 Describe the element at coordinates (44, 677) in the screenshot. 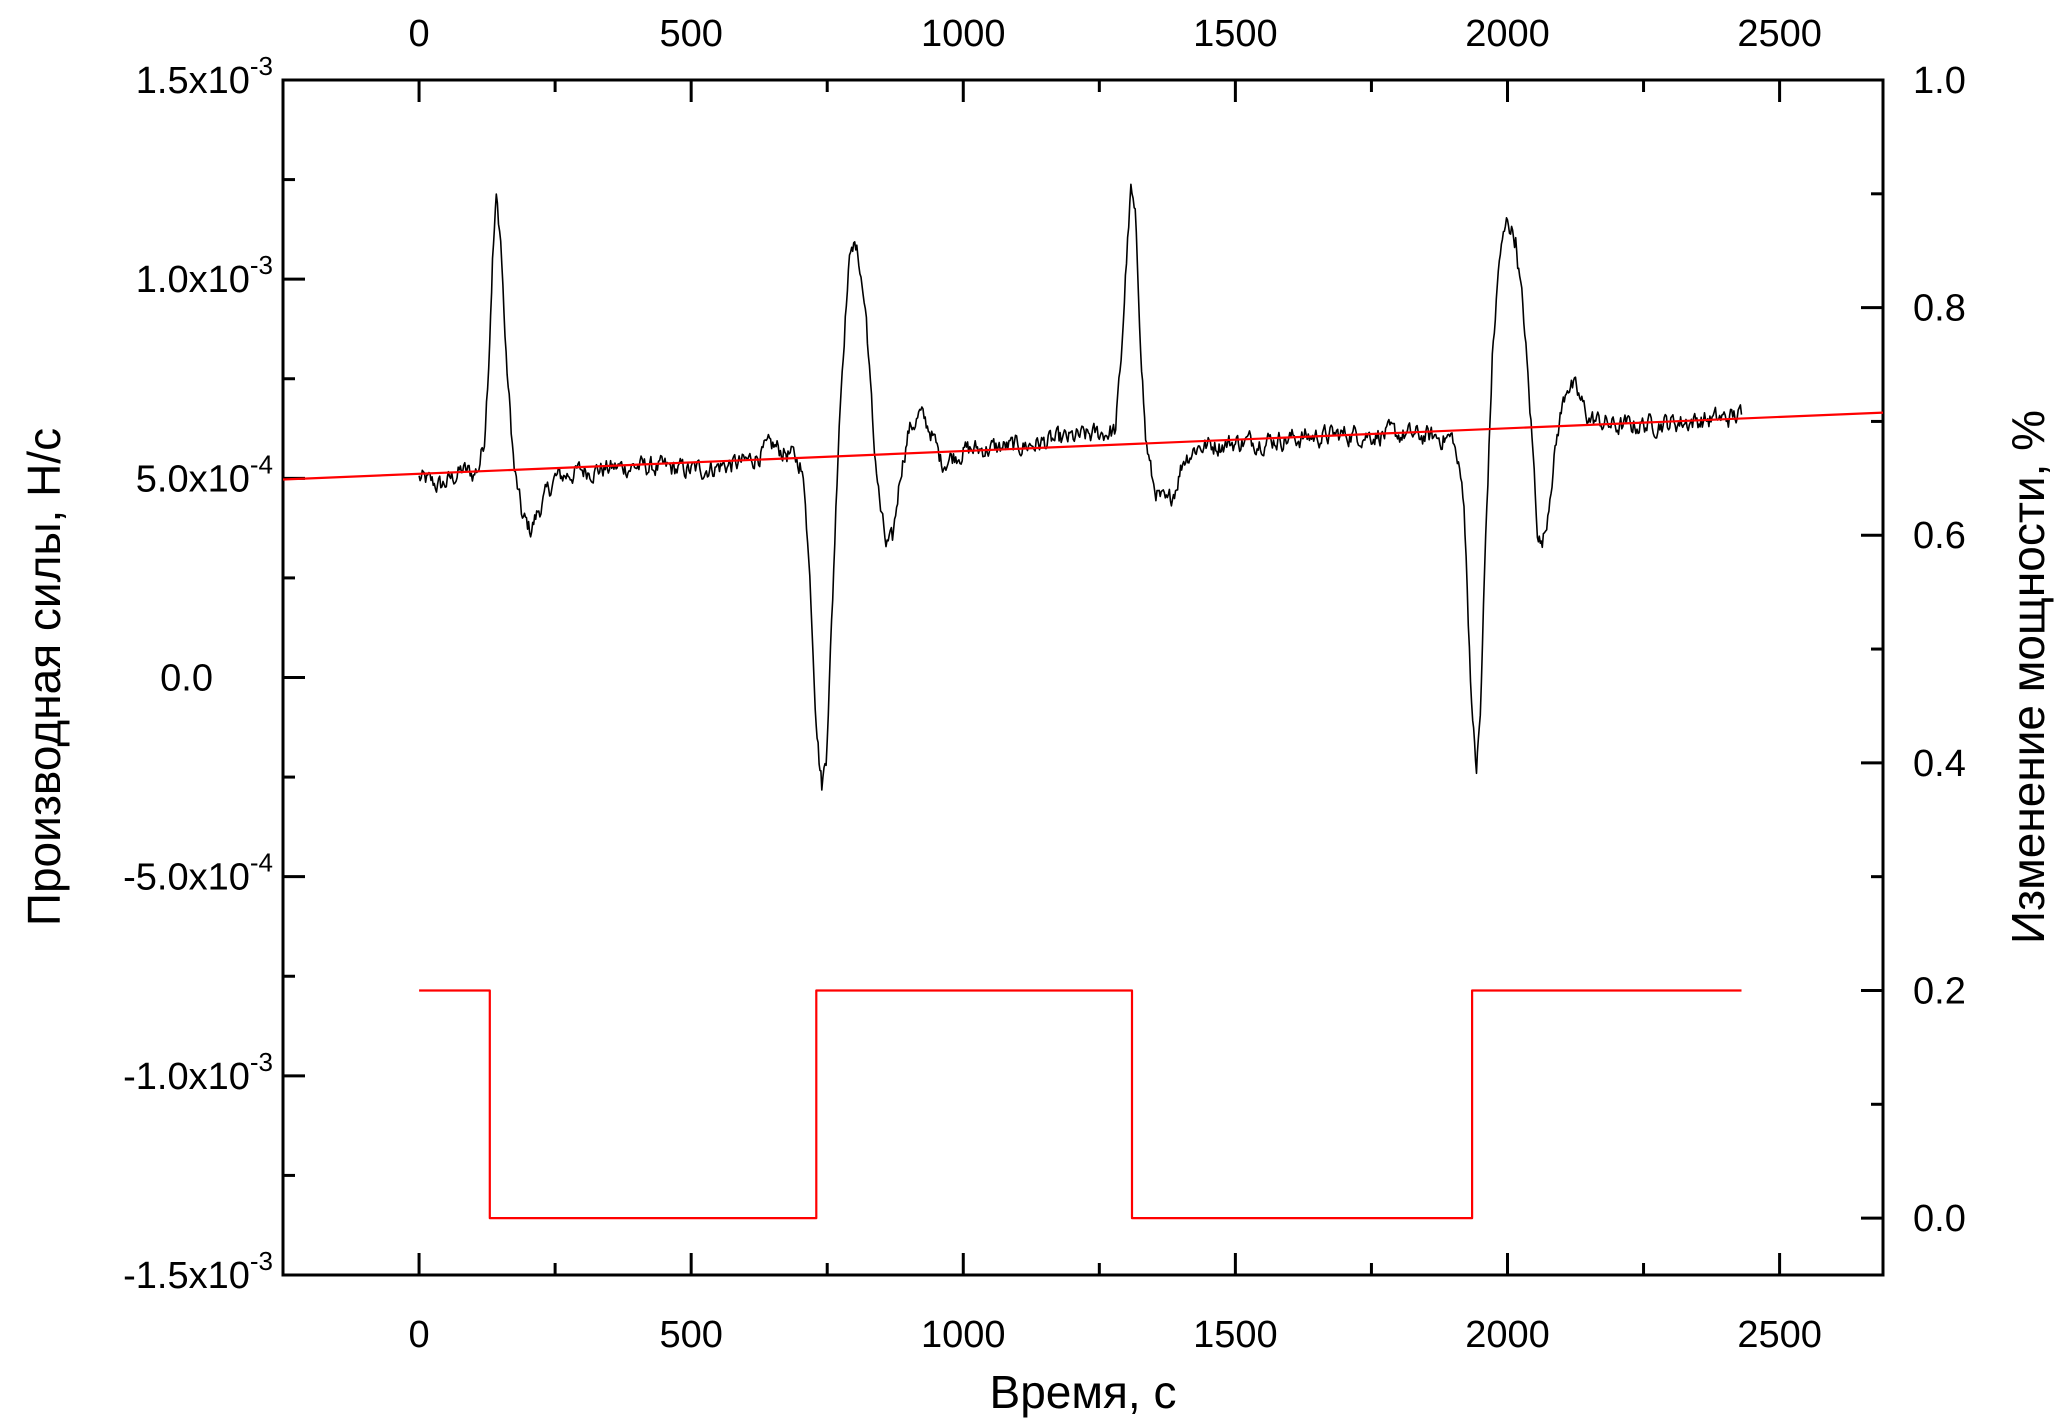

I see `y-left-axis-title: Производная силы, Н/с` at that location.